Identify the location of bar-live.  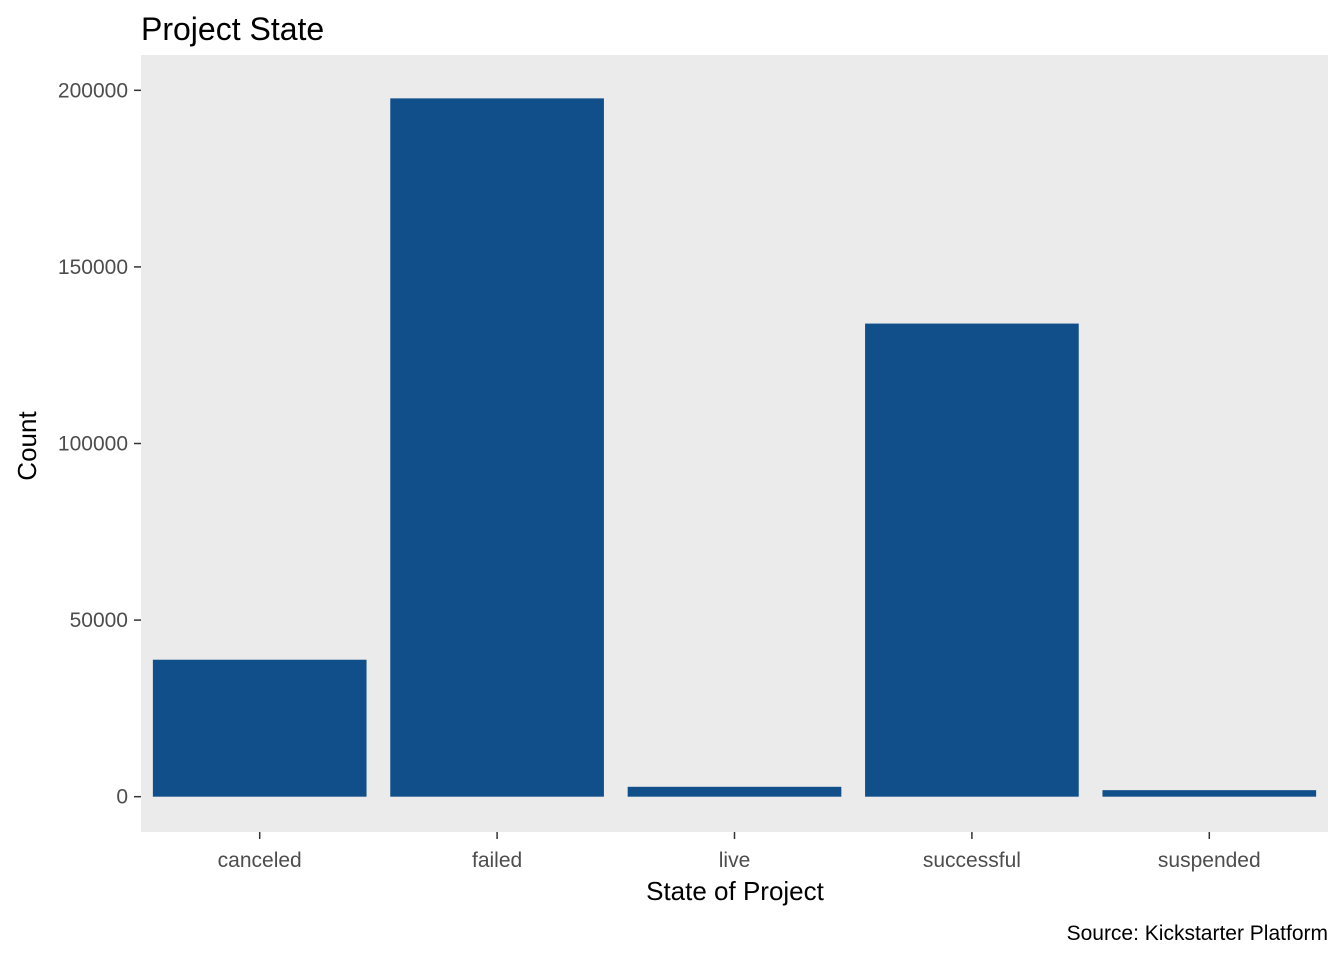
(734, 791).